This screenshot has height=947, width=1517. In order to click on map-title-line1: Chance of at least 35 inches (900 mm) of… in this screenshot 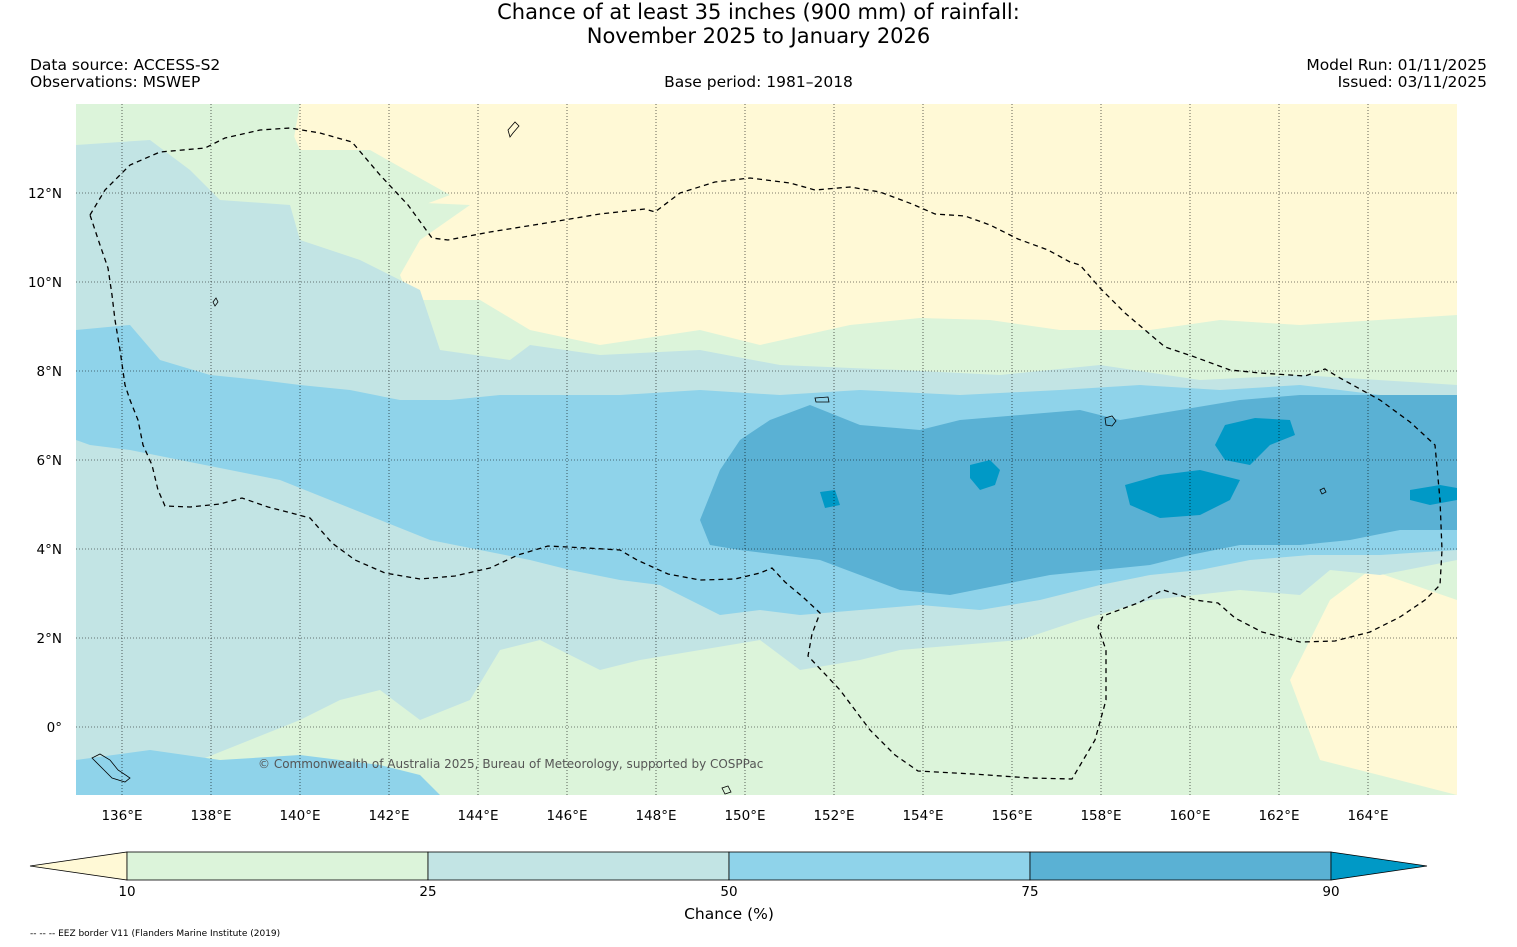, I will do `click(758, 12)`.